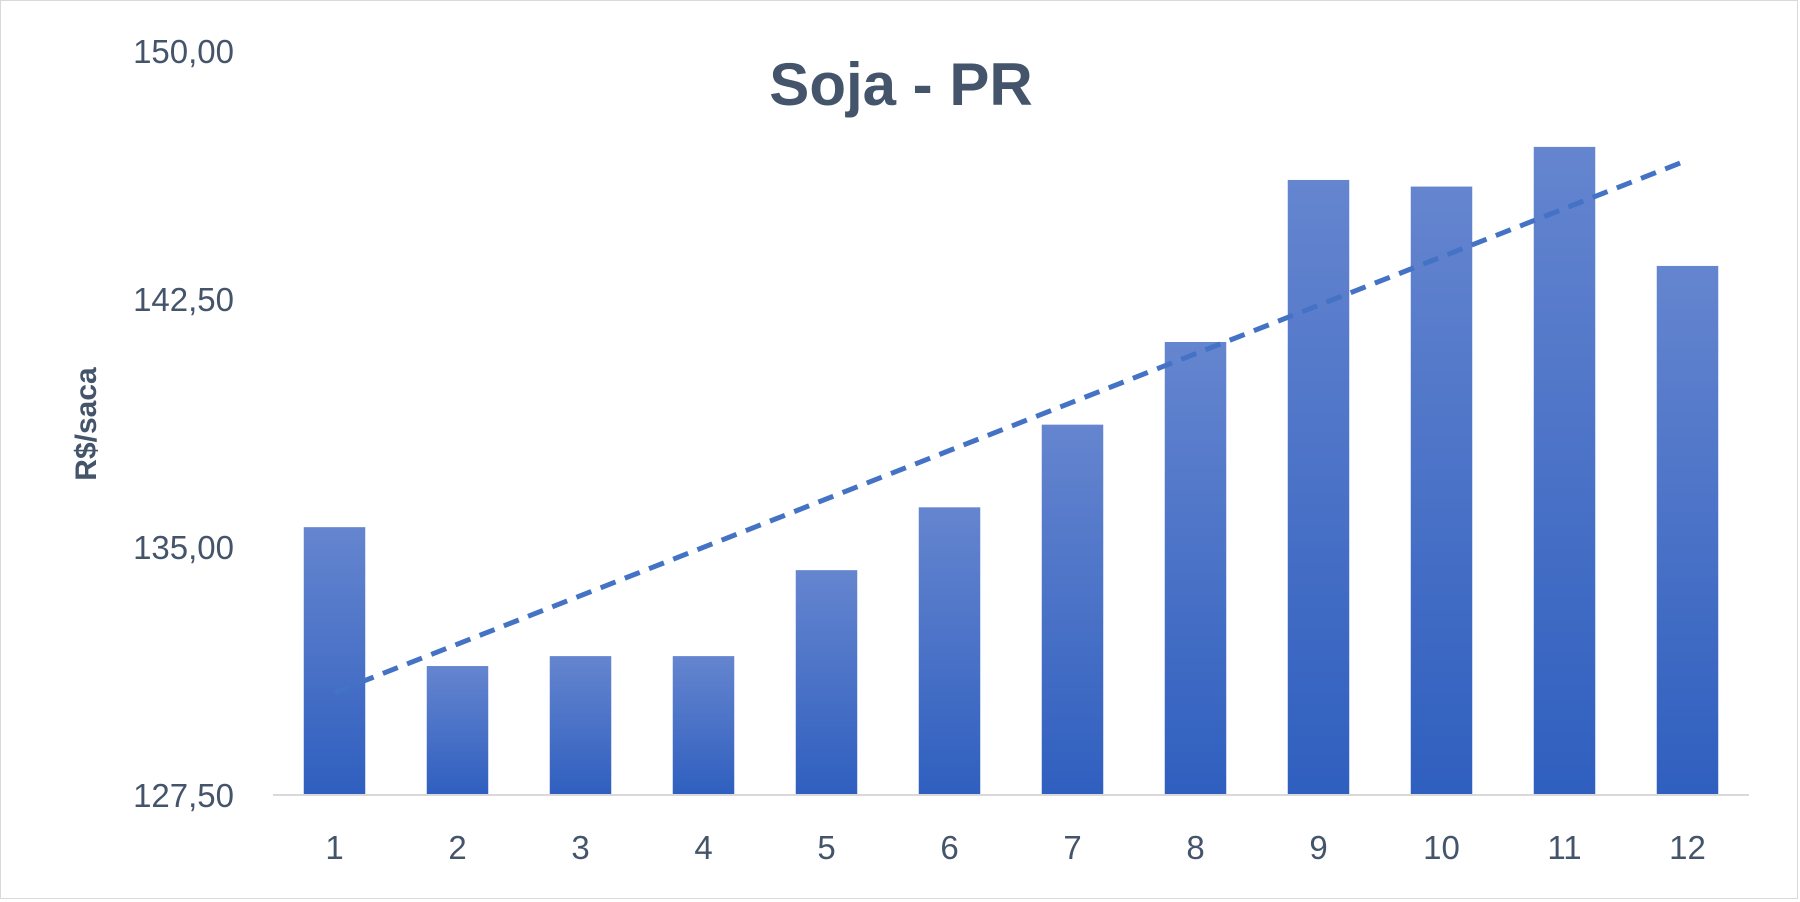  Describe the element at coordinates (1015, 847) in the screenshot. I see `x-axis-ticks: 1 2 3 4 5 6 7 8 9 10 11 12` at that location.